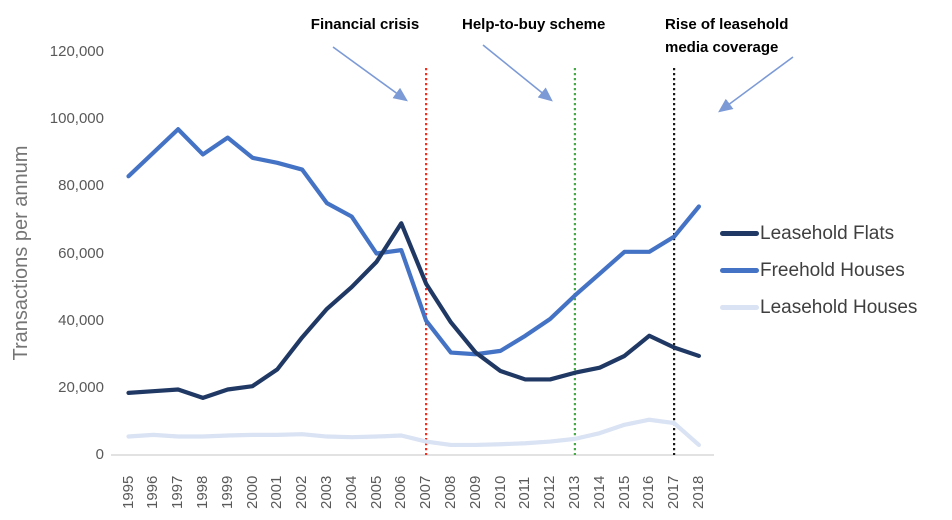  Describe the element at coordinates (370, 74) in the screenshot. I see `financial-crisis-arrow` at that location.